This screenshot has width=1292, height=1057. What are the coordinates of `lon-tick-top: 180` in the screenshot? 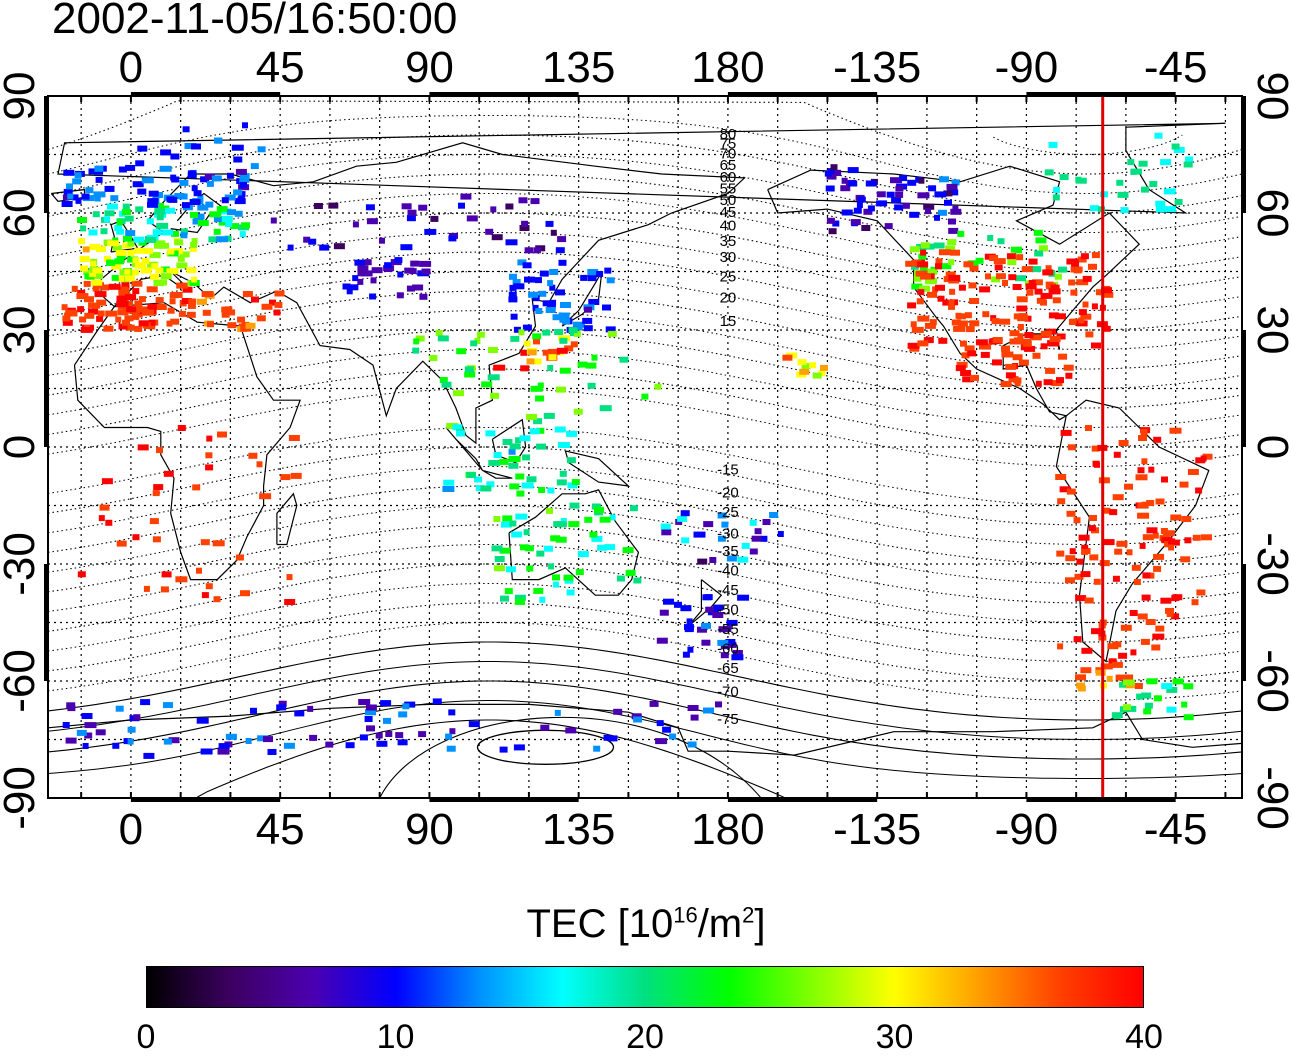 It's located at (727, 67).